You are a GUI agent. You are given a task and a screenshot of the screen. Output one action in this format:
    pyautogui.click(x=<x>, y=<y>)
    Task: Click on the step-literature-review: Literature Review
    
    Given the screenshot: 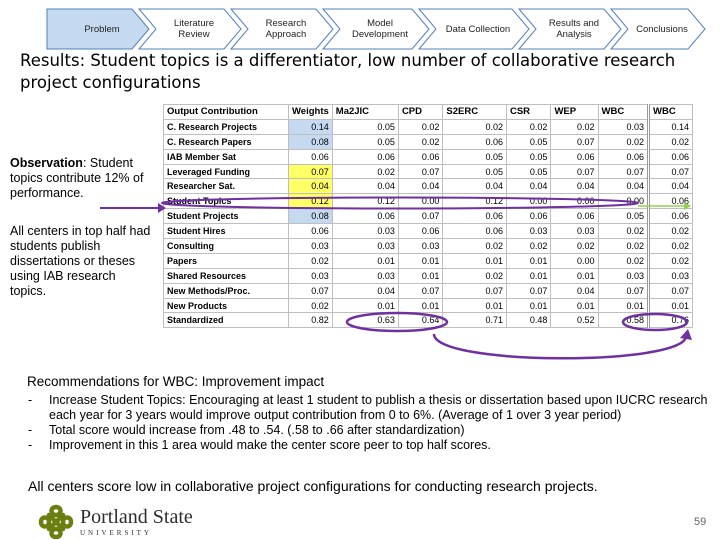 What is the action you would take?
    pyautogui.click(x=190, y=29)
    